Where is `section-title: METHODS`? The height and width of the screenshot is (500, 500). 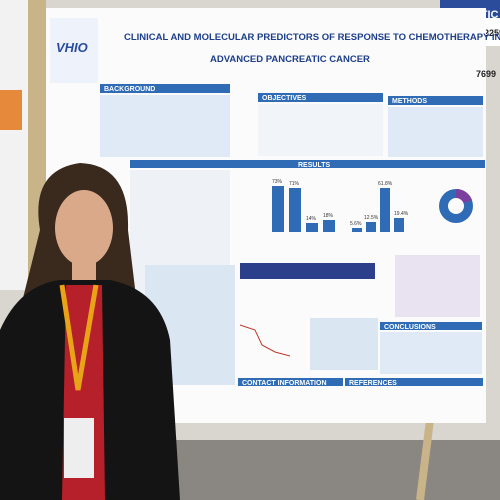 section-title: METHODS is located at coordinates (409, 101).